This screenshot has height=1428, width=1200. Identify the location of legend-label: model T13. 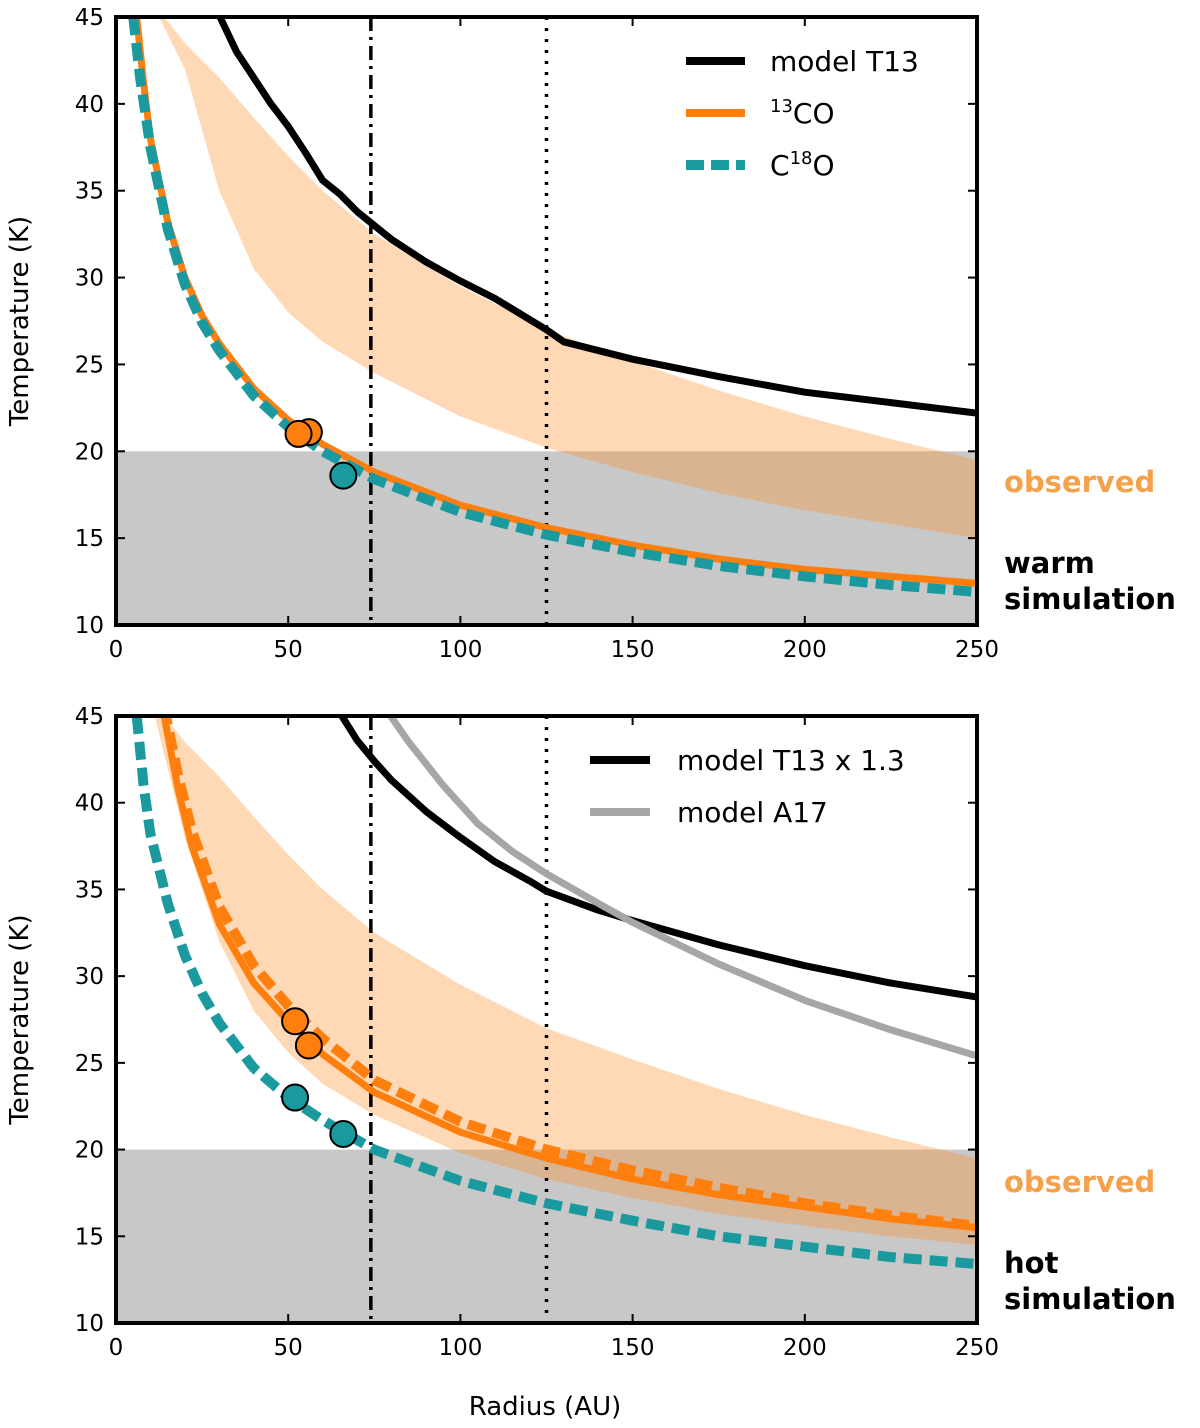
(844, 61).